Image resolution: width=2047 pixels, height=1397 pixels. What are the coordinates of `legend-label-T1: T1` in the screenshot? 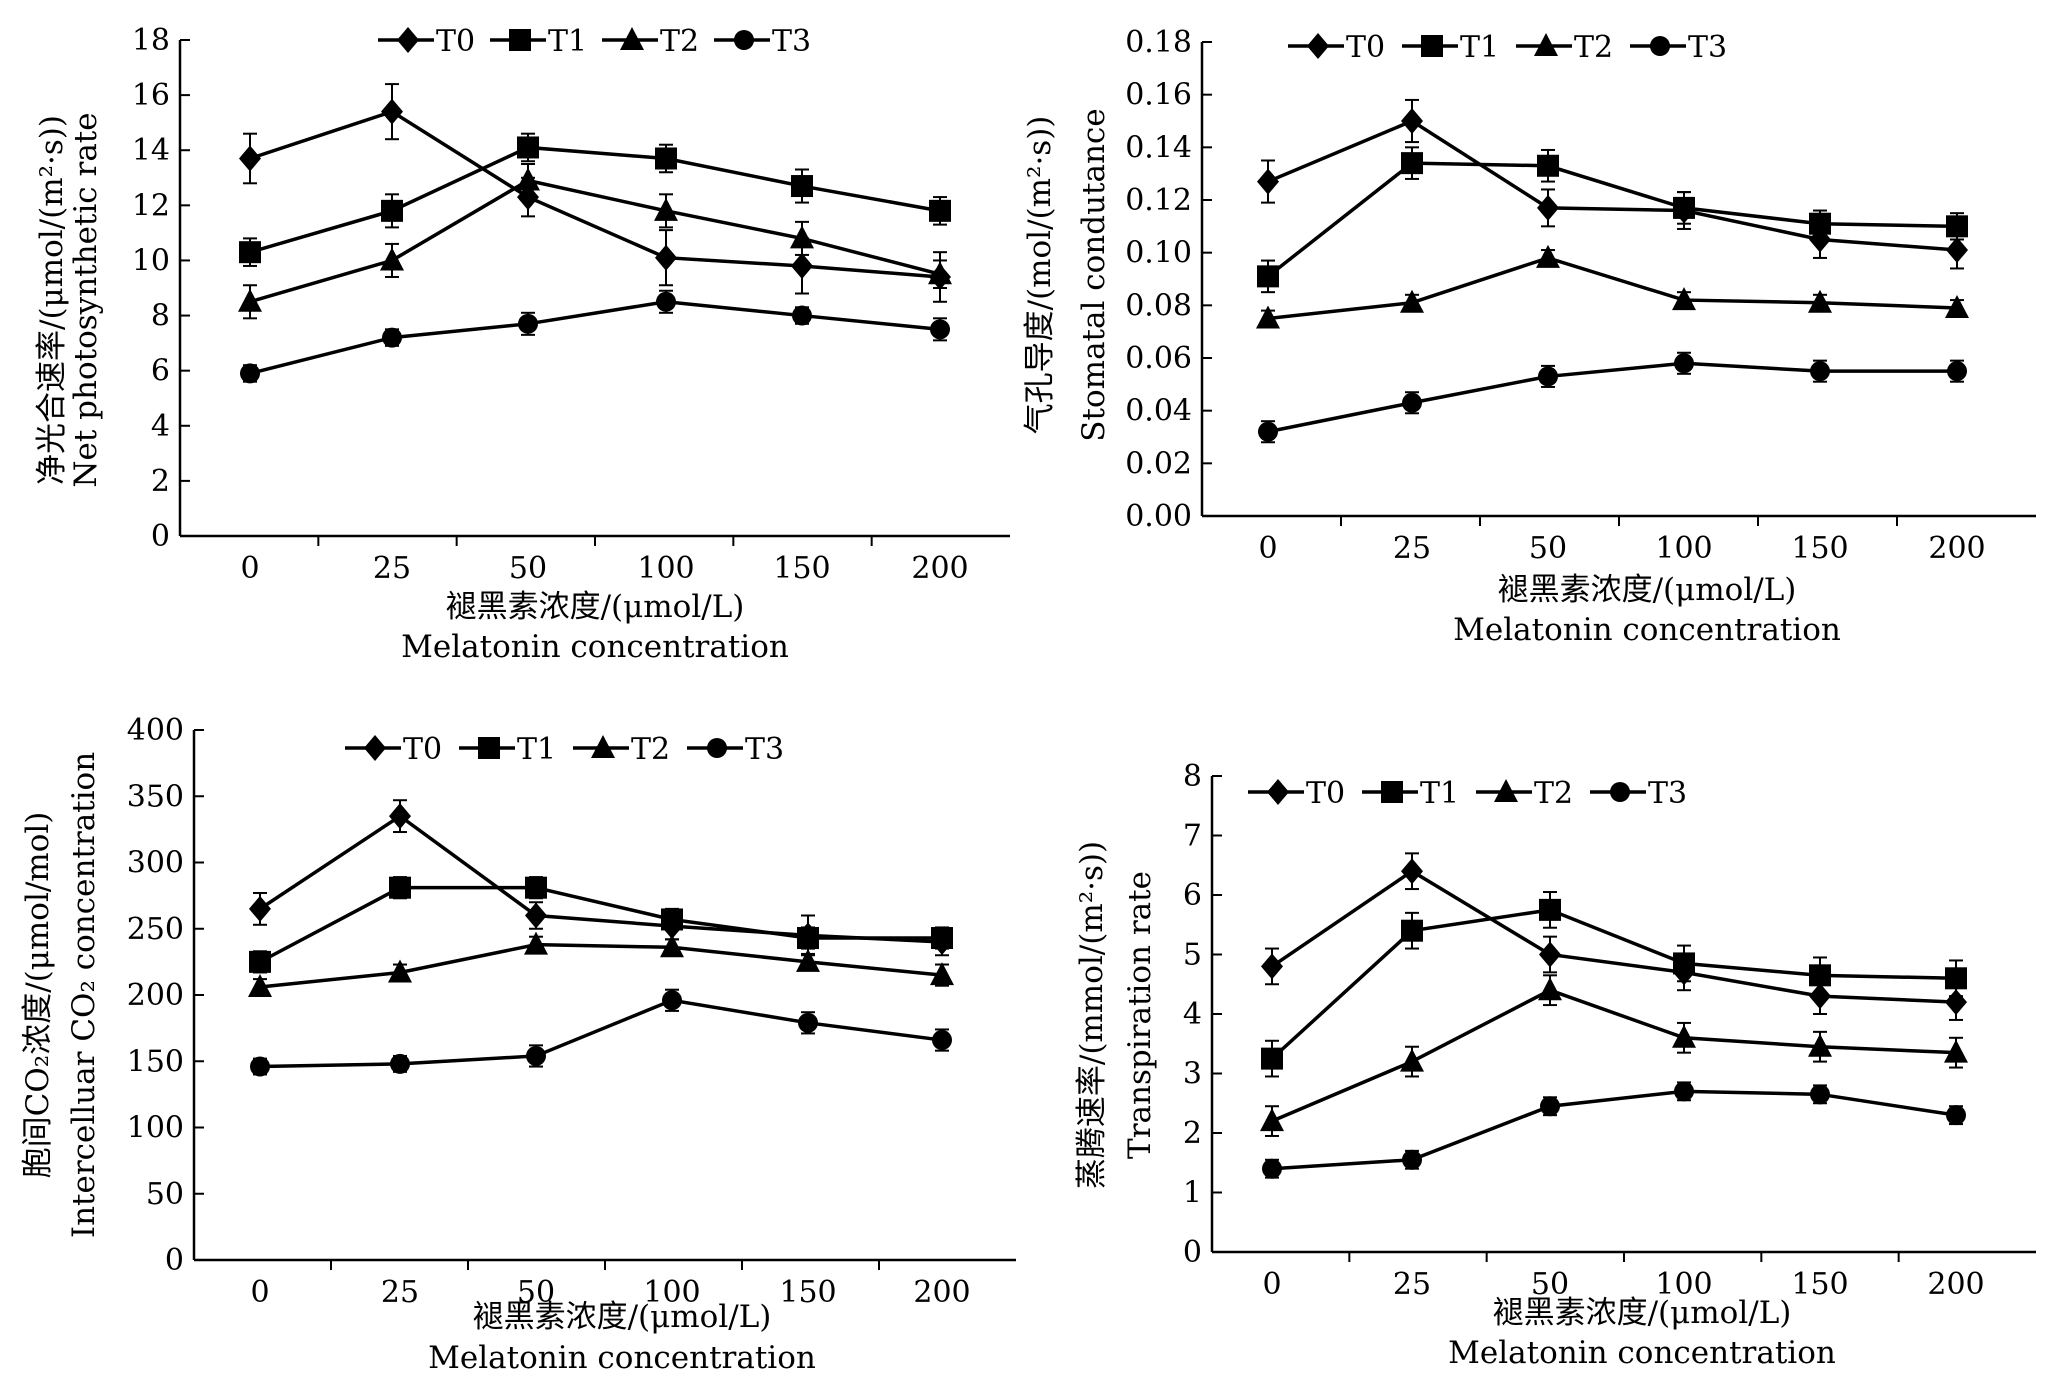 It's located at (536, 749).